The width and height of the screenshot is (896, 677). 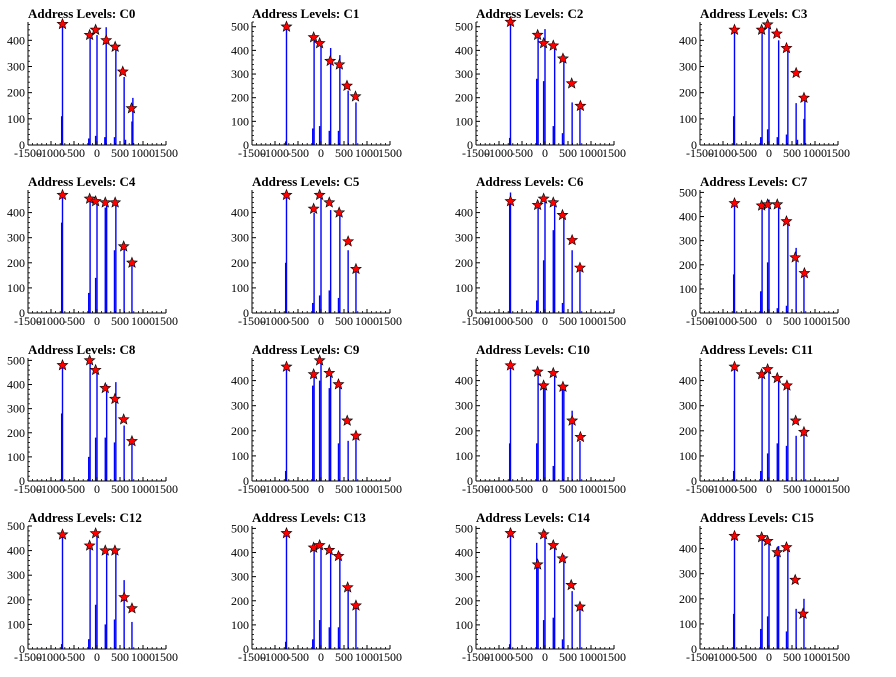 What do you see at coordinates (309, 517) in the screenshot?
I see `chart-title: Address Levels: C13` at bounding box center [309, 517].